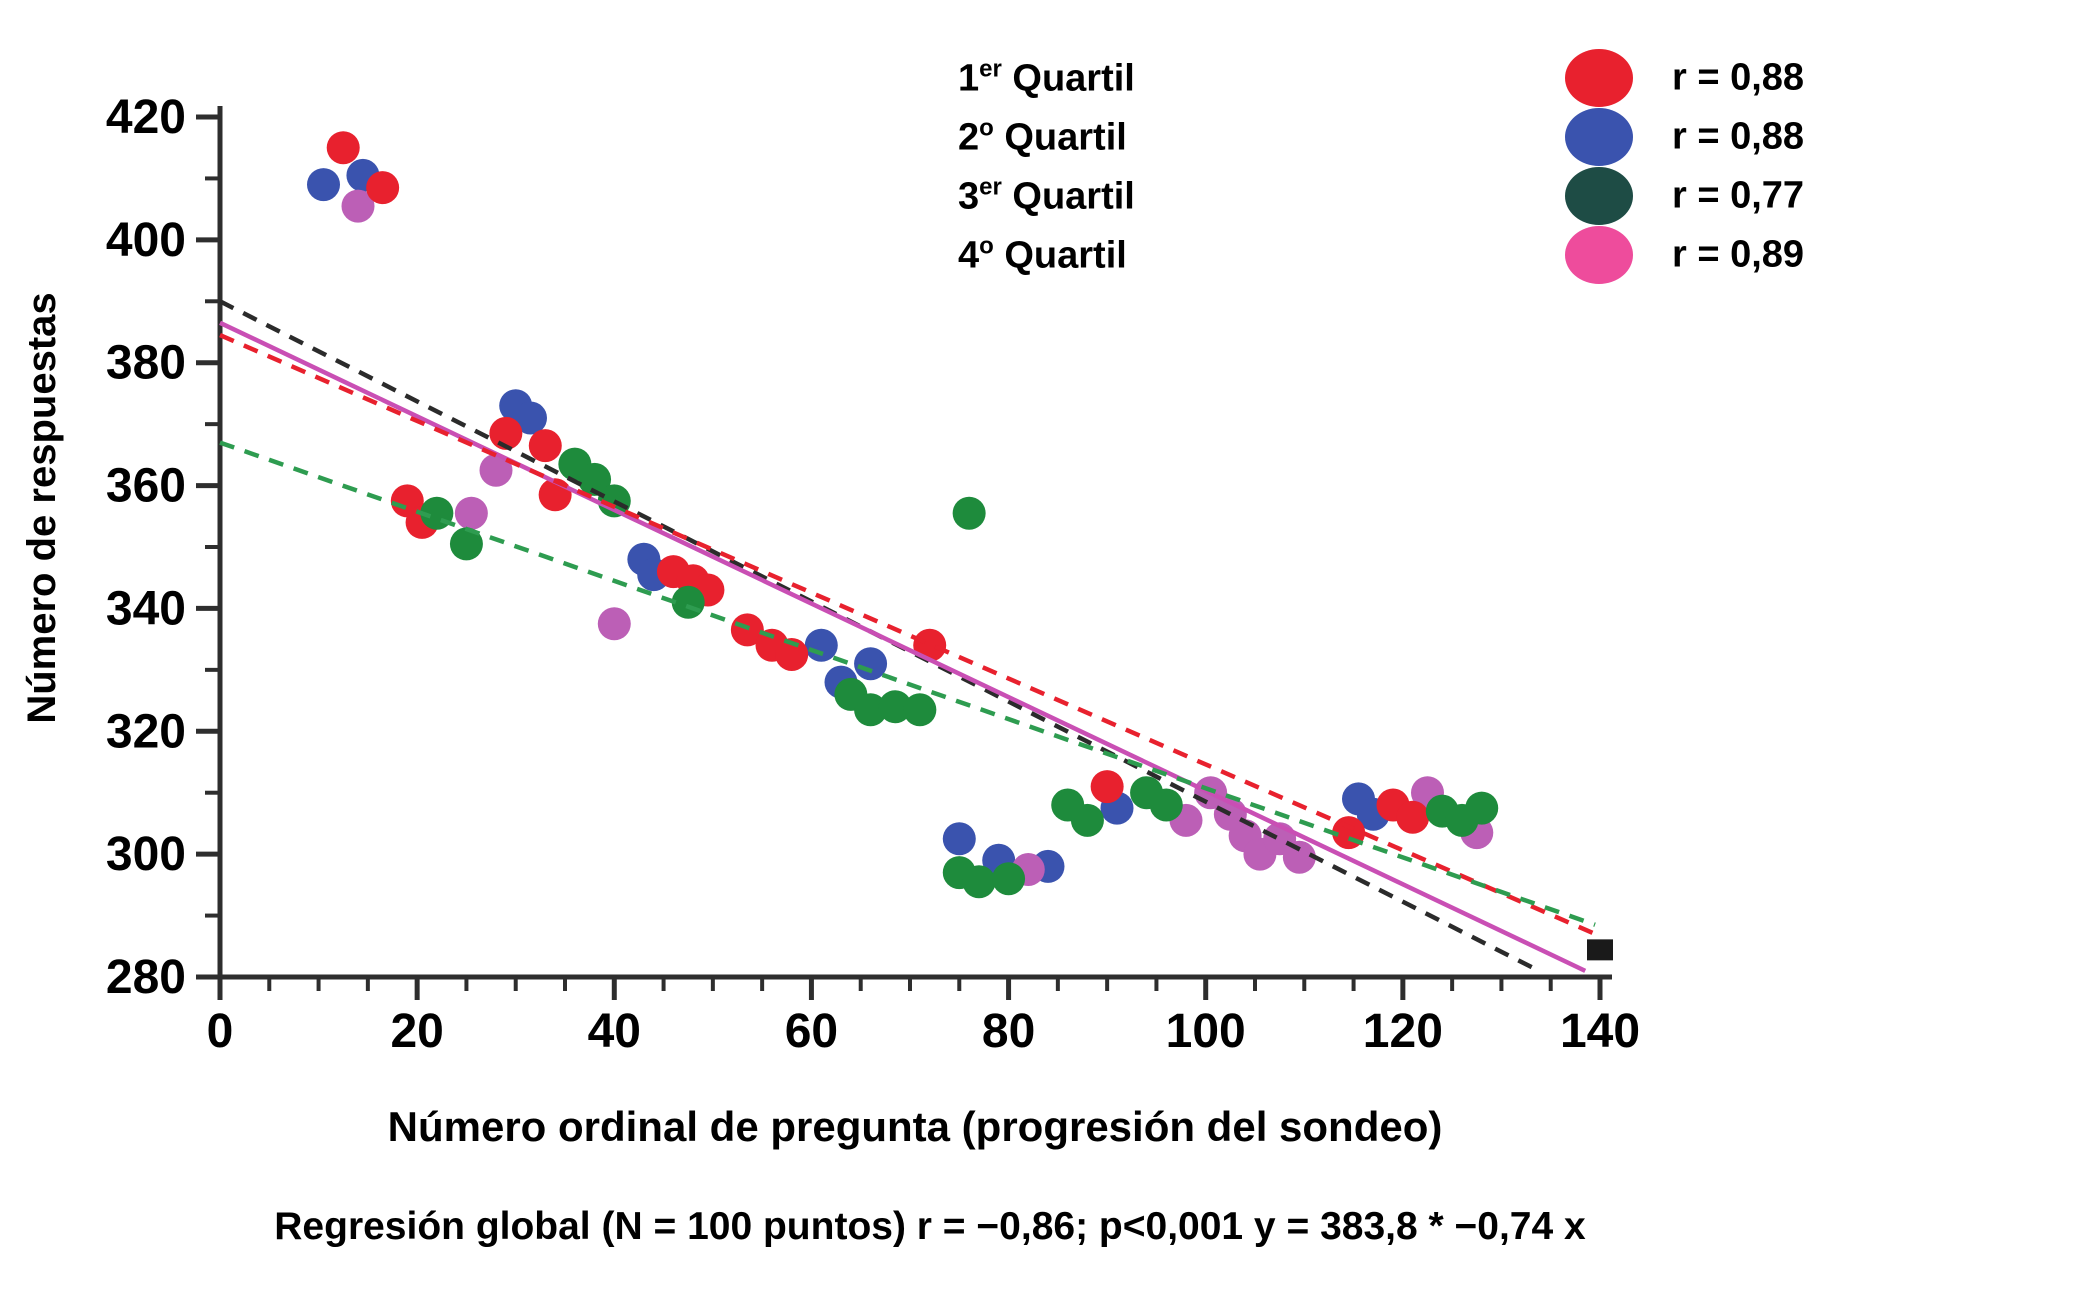  What do you see at coordinates (614, 1031) in the screenshot?
I see `x-tick-label: 40` at bounding box center [614, 1031].